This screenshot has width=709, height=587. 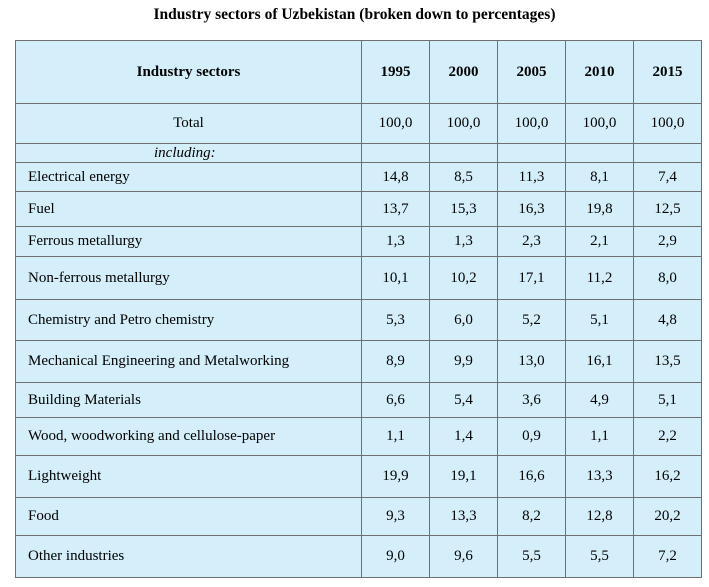 I want to click on table-row: Fuel 13,7 15,3 16,3 19,8 12,5, so click(x=358, y=209).